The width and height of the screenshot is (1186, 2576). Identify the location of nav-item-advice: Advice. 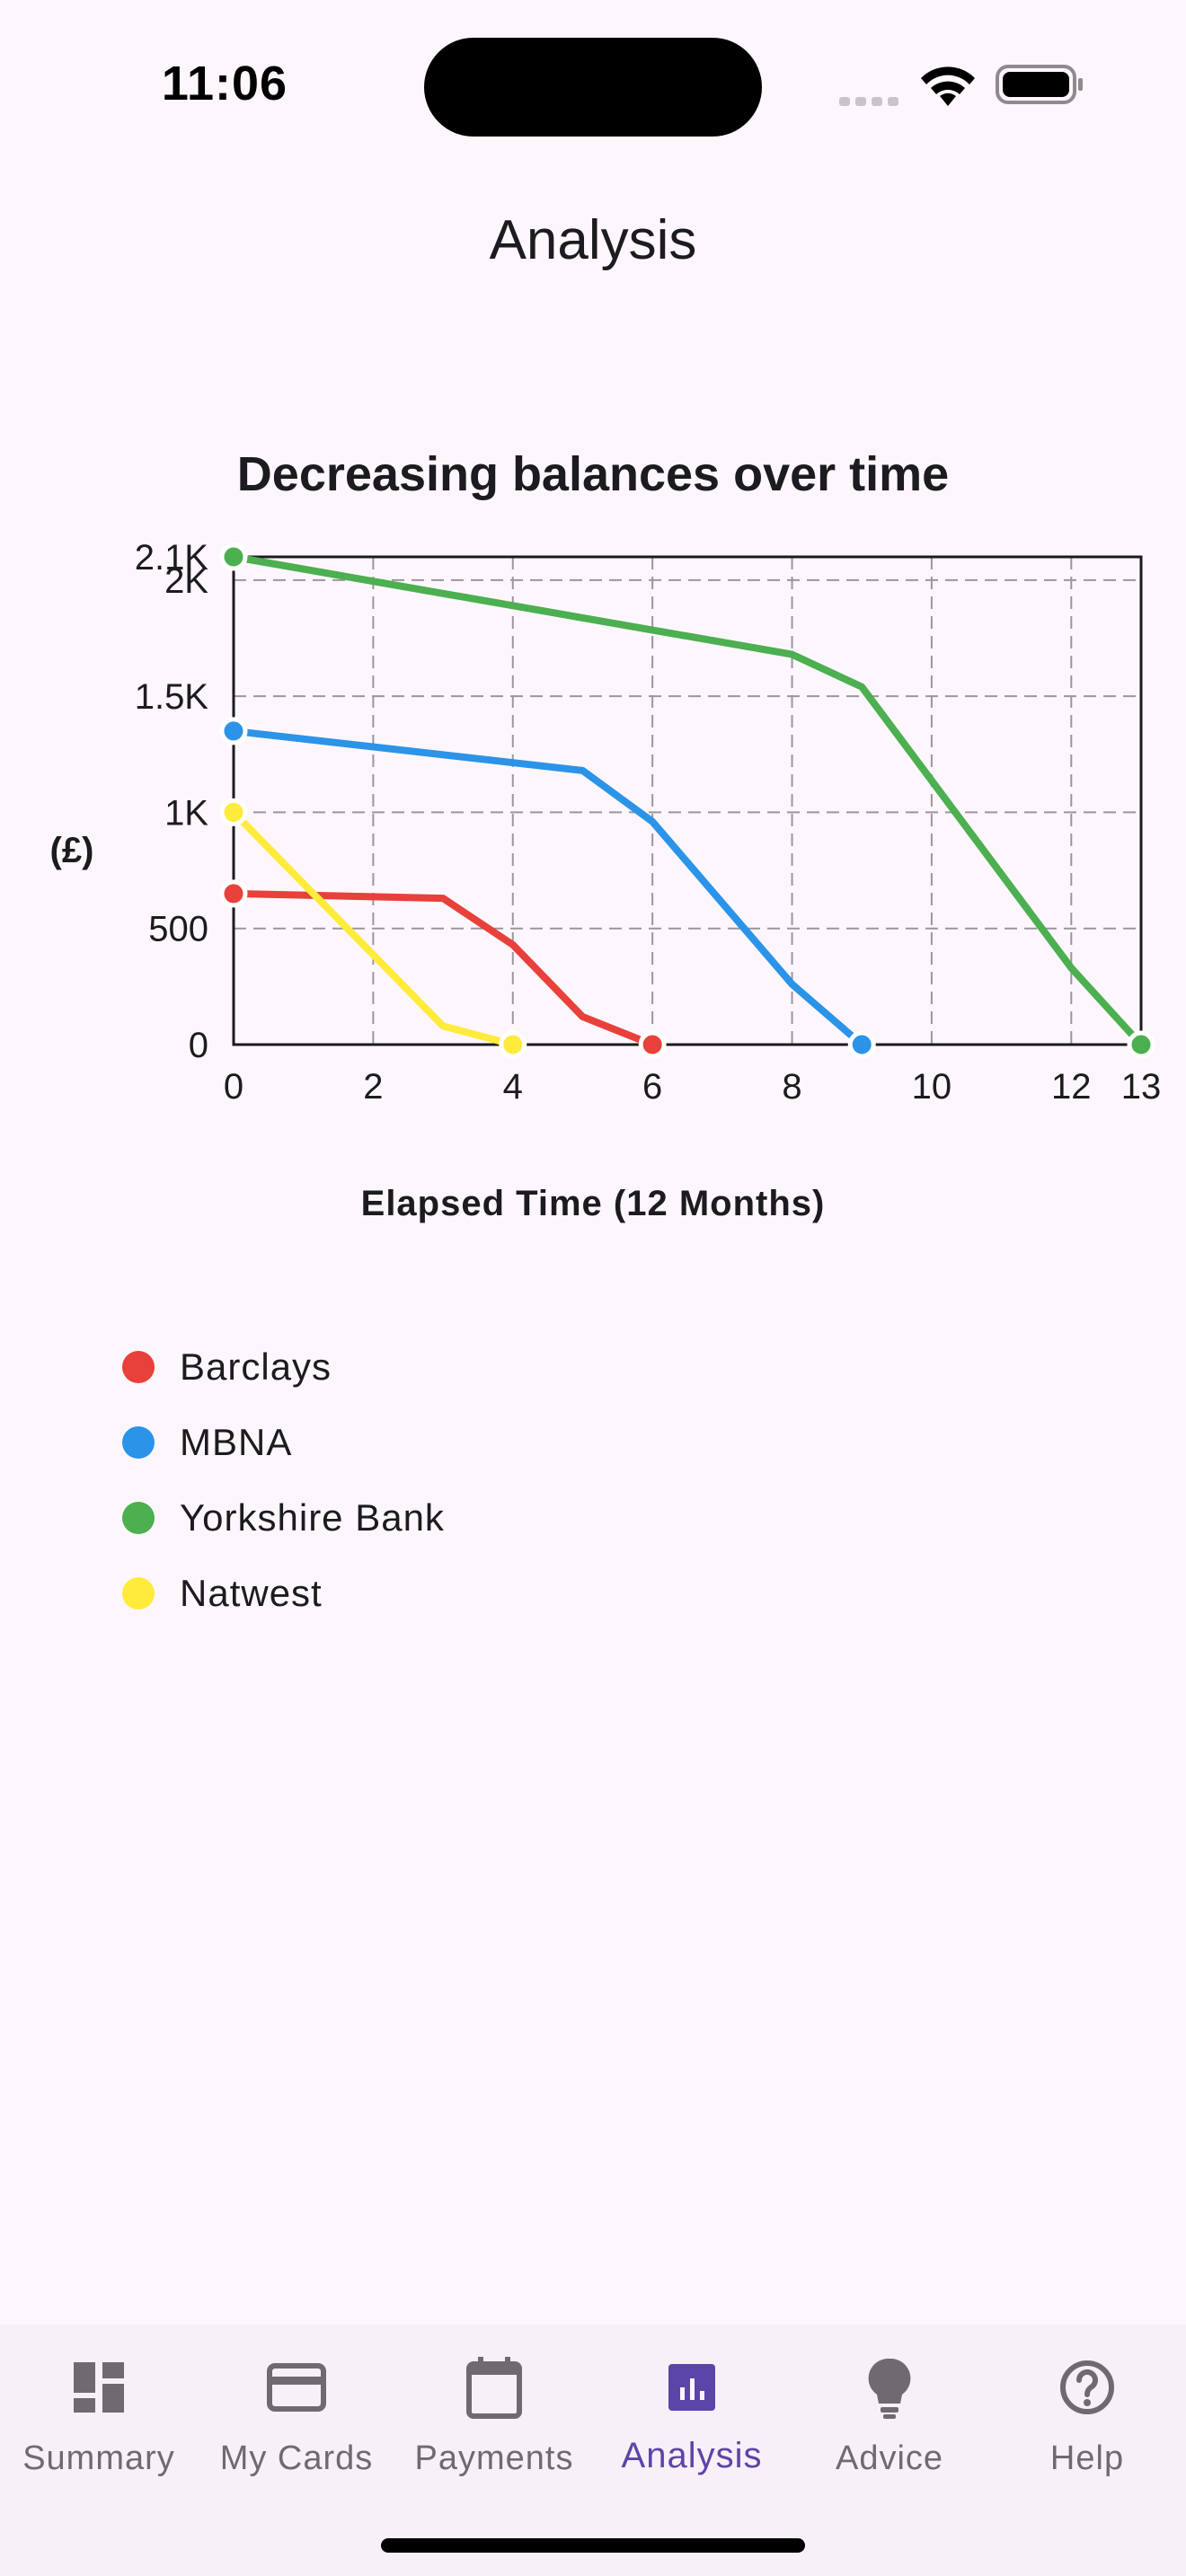
(889, 2436).